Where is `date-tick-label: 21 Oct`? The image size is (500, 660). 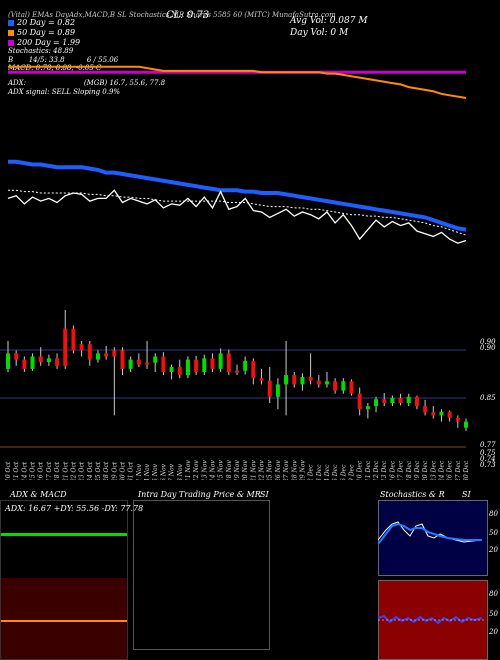
date-tick-label: 21 Oct is located at coordinates (65, 470).